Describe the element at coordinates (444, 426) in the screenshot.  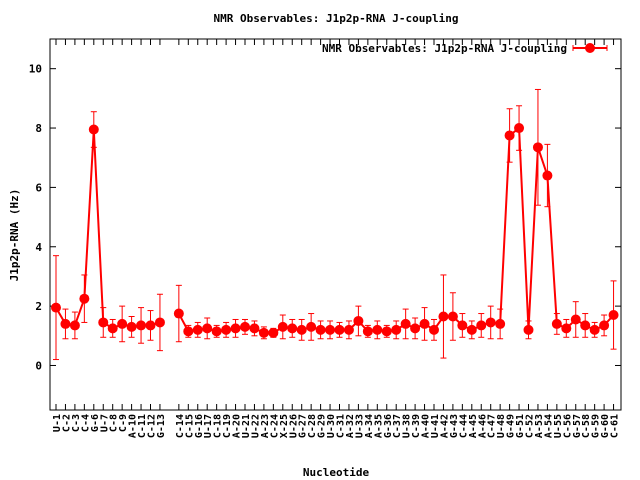
I see `x-tick-label: A-42` at that location.